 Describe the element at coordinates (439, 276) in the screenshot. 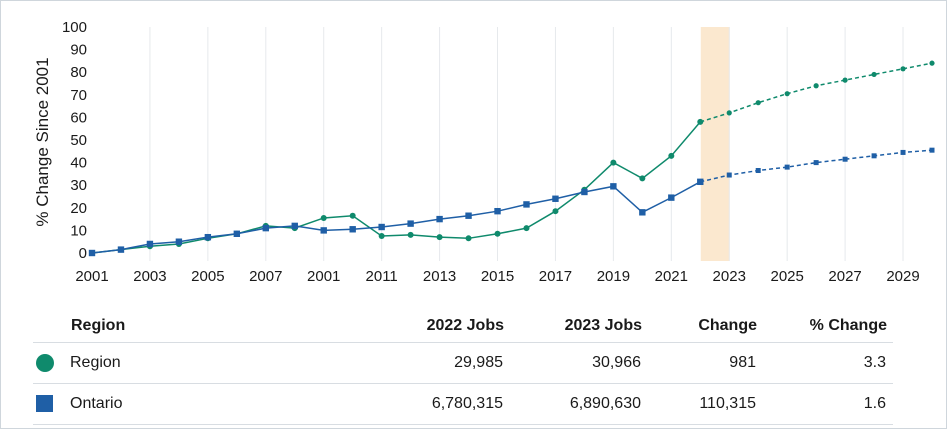

I see `x-tick-label: 2013` at that location.